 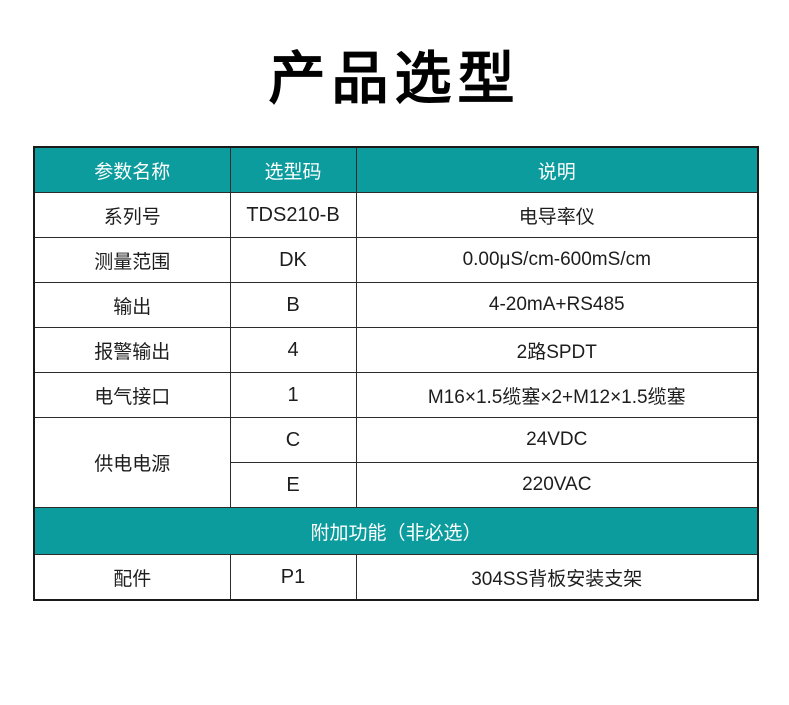 I want to click on cell-code: 4, so click(x=293, y=350).